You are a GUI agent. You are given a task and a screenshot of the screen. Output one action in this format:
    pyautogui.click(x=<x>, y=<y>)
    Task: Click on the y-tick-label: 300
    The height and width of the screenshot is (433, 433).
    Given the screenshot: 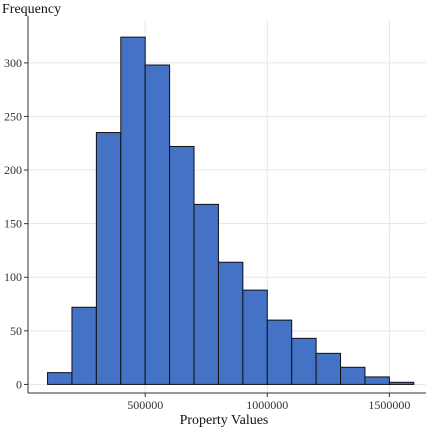 What is the action you would take?
    pyautogui.click(x=13, y=63)
    